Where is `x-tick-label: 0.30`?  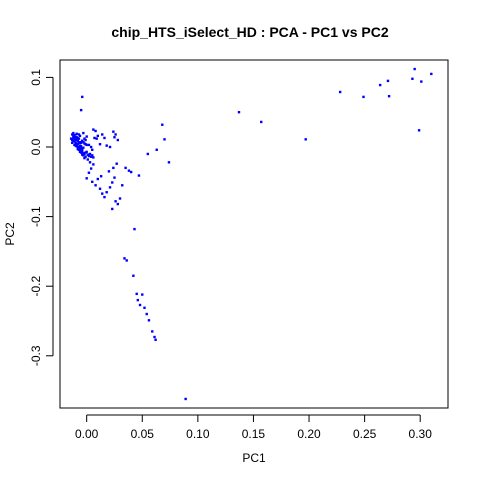
x-tick-label: 0.30 is located at coordinates (421, 434).